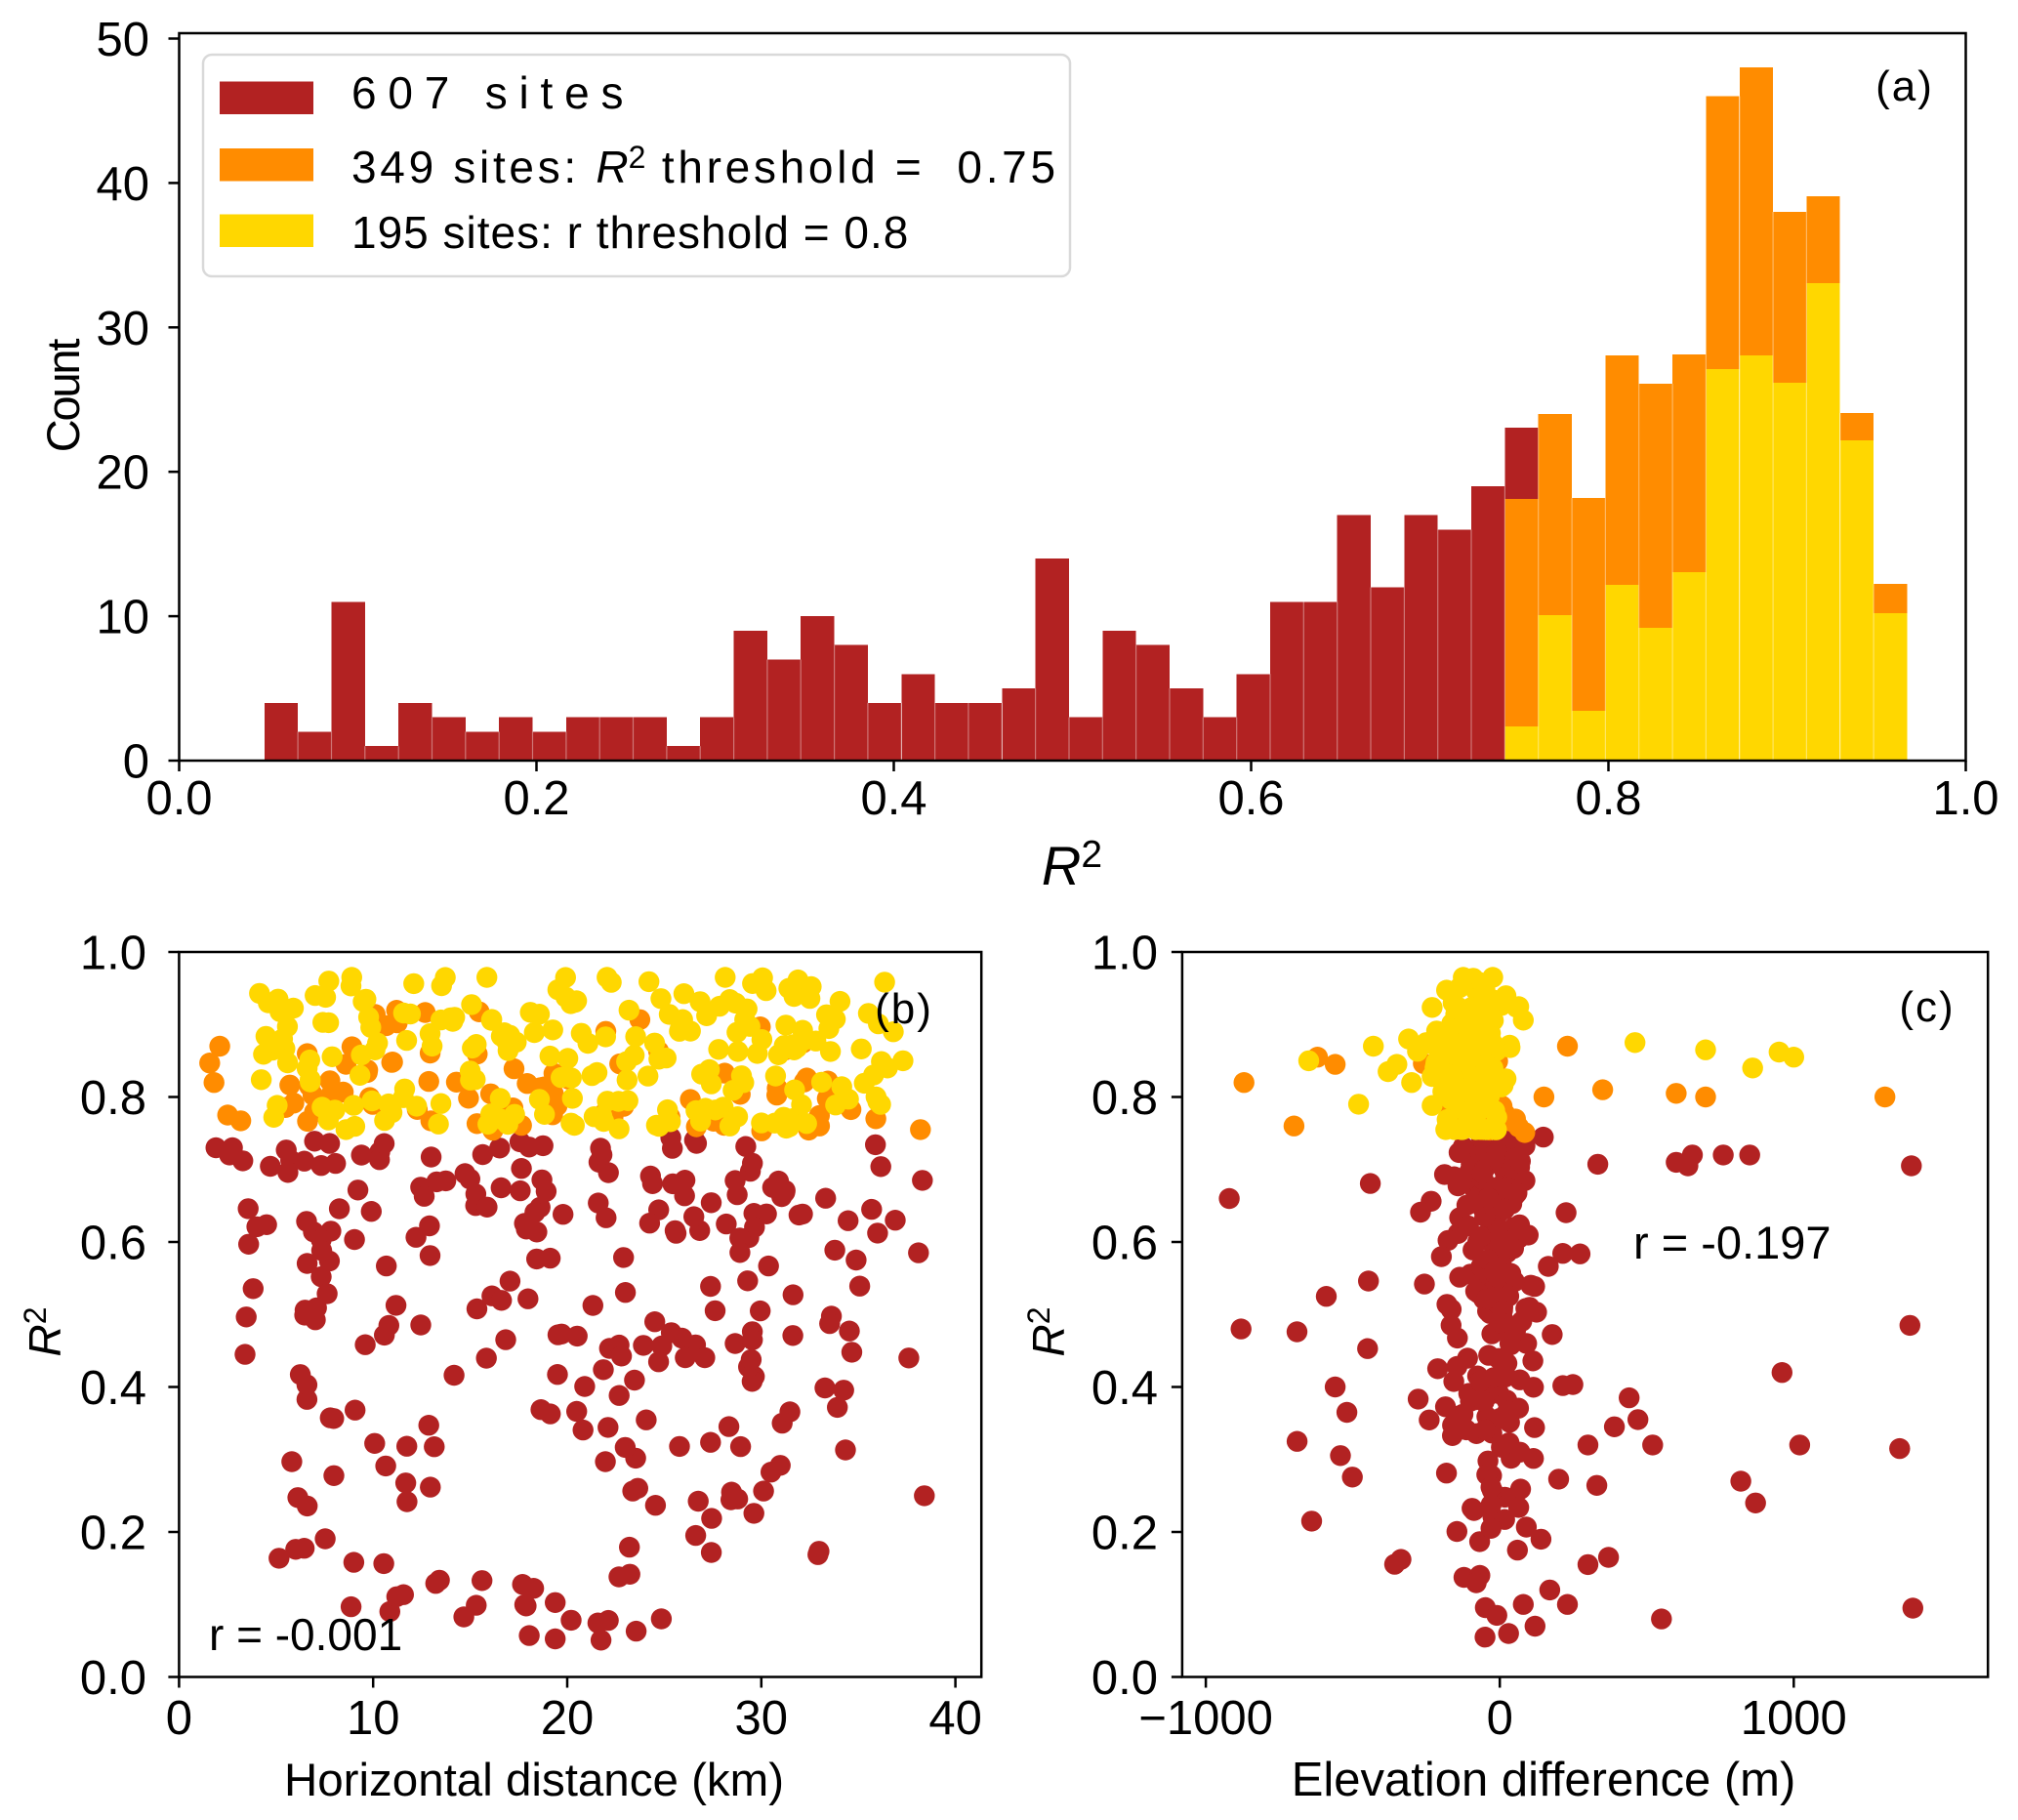  I want to click on svg-text:349 sites: R2 threshold = 0.7: 349 sites: R2 threshold = 0.75, so click(705, 166).